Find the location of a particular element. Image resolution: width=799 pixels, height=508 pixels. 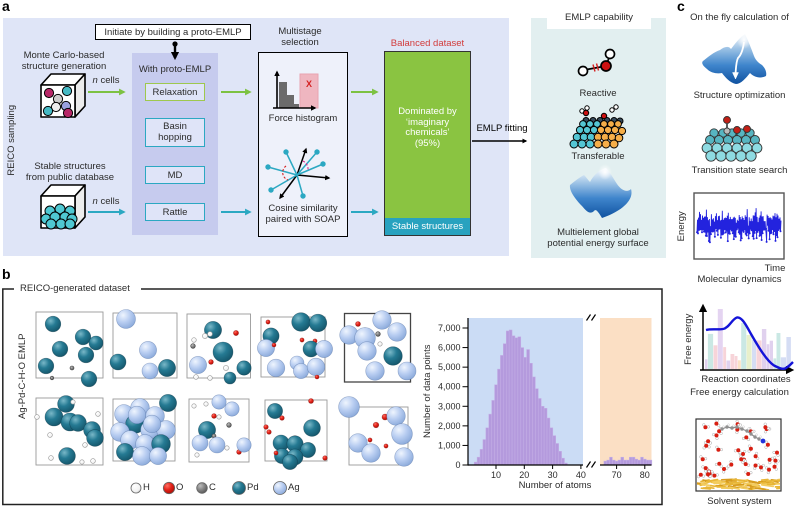

svg-text: 70 is located at coordinates (617, 475).